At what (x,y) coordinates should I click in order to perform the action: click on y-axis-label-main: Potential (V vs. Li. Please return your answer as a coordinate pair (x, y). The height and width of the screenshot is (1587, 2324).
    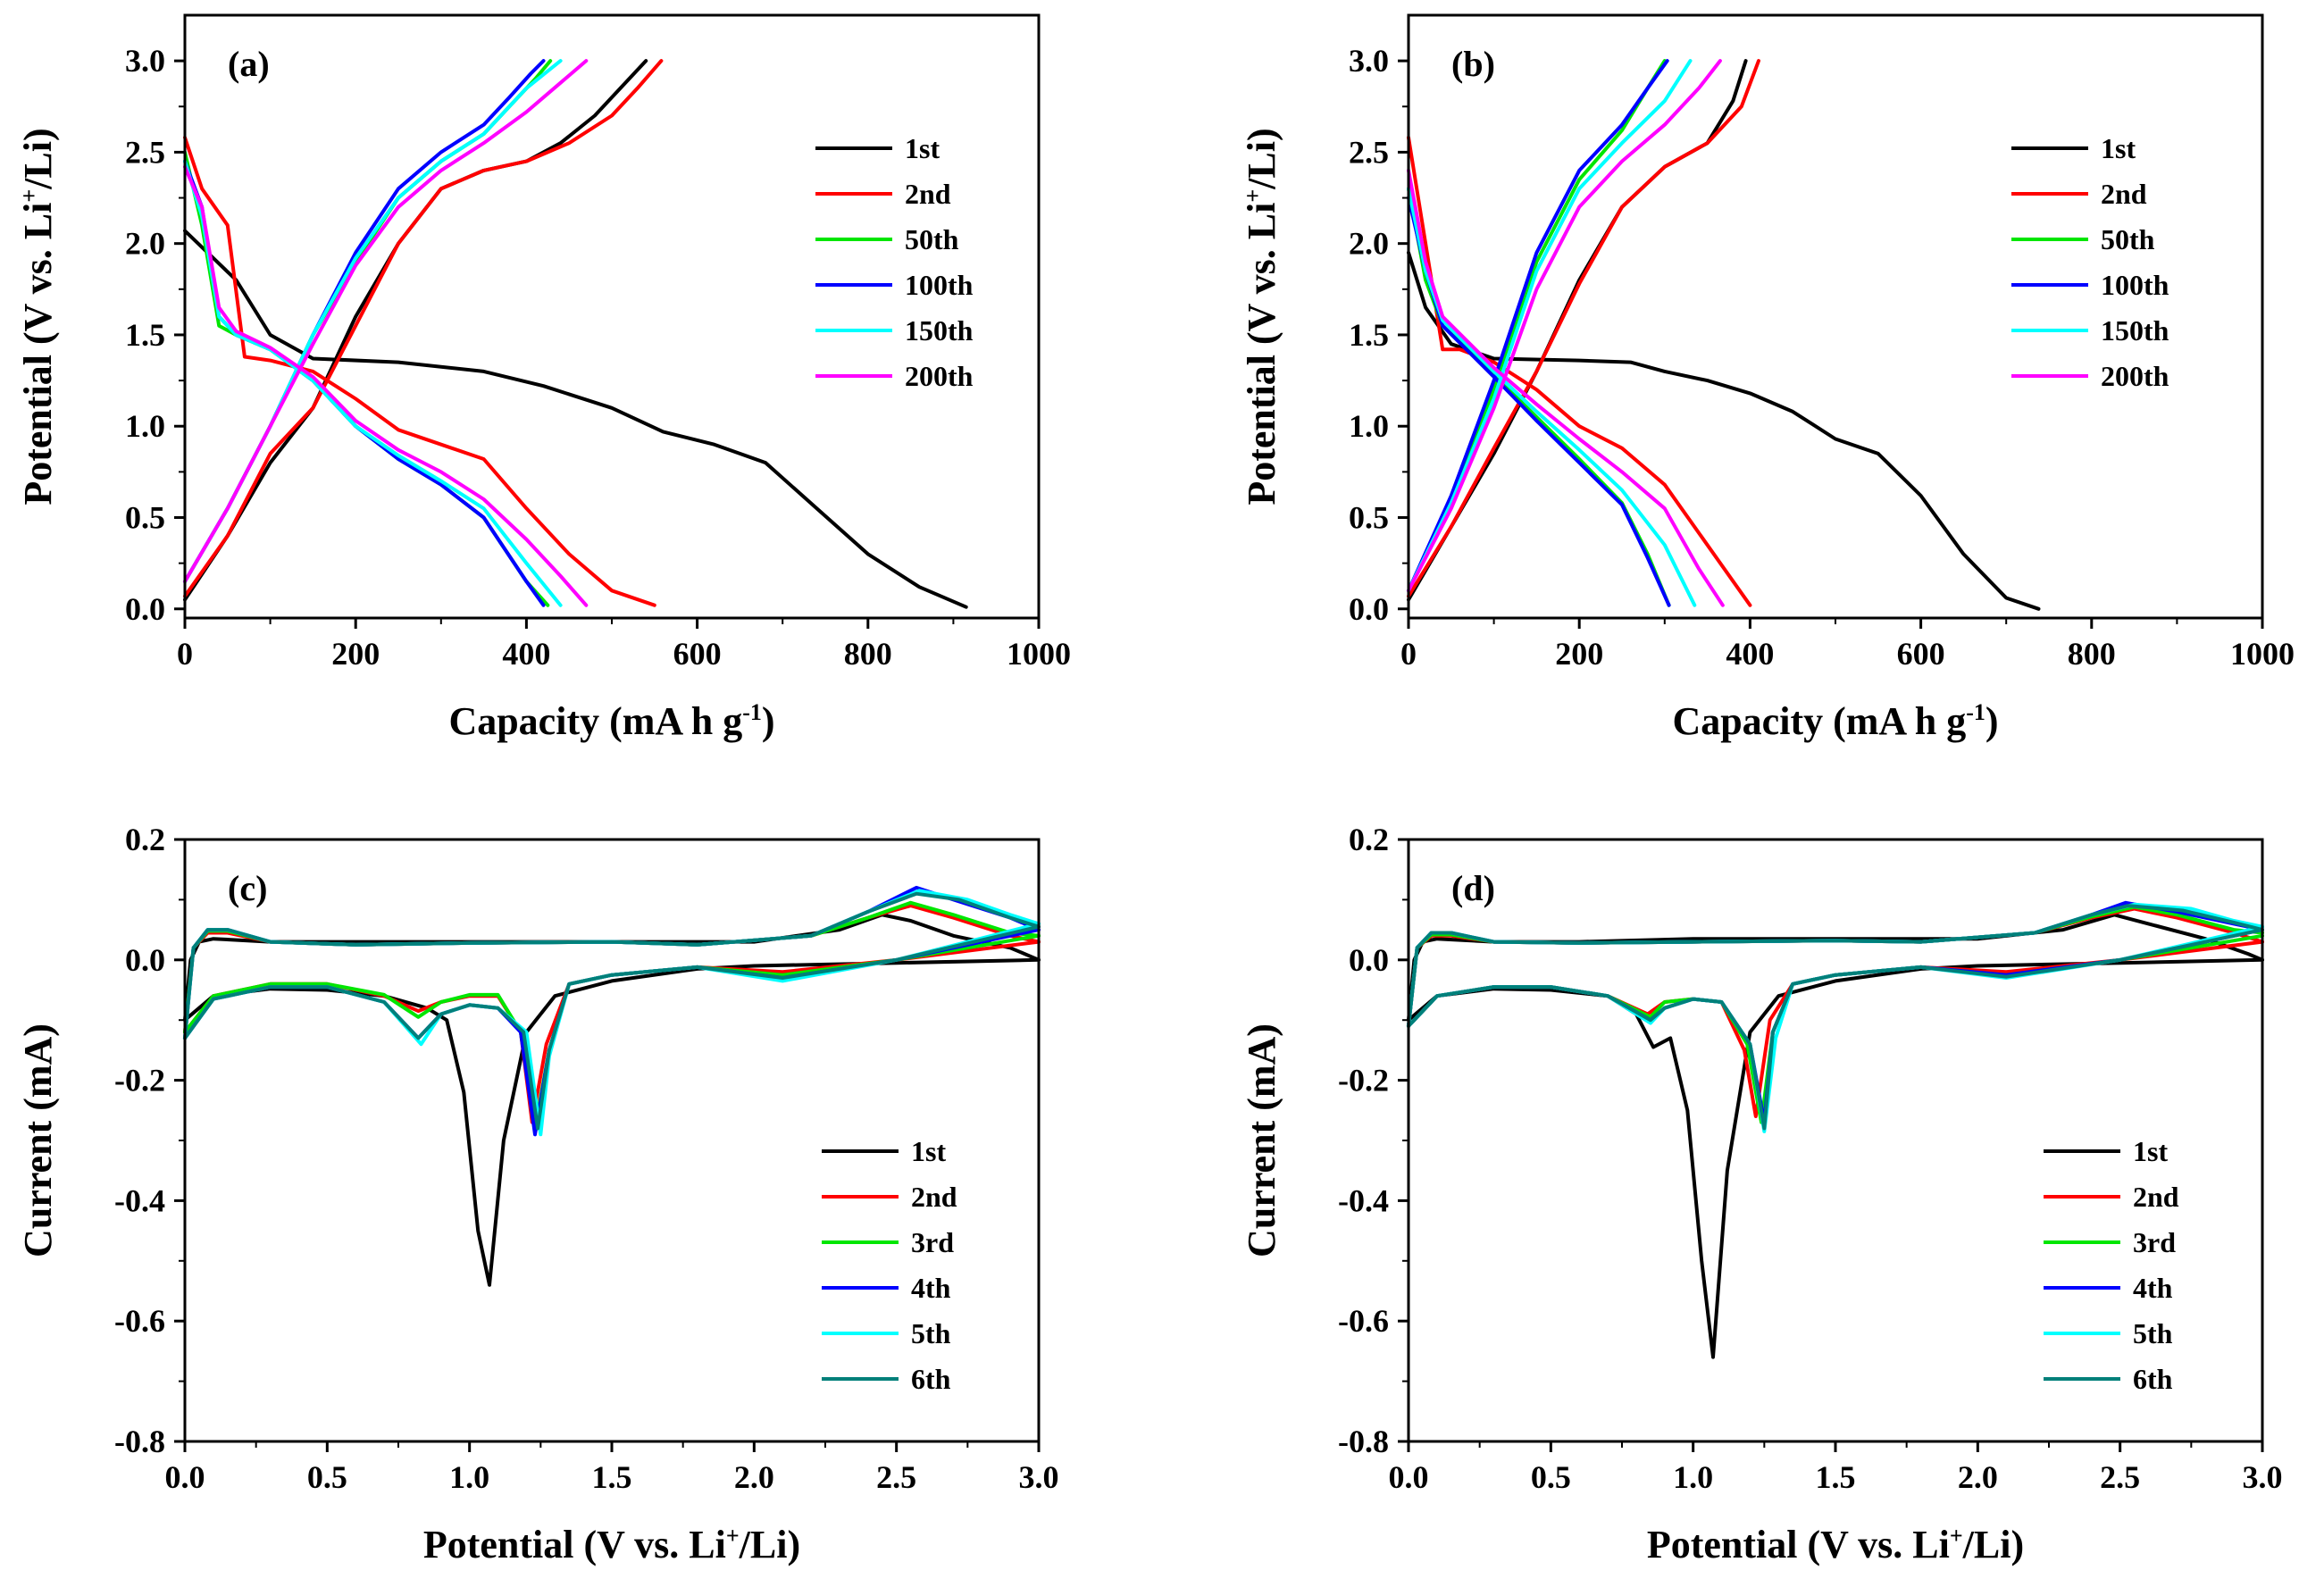
    Looking at the image, I should click on (1261, 354).